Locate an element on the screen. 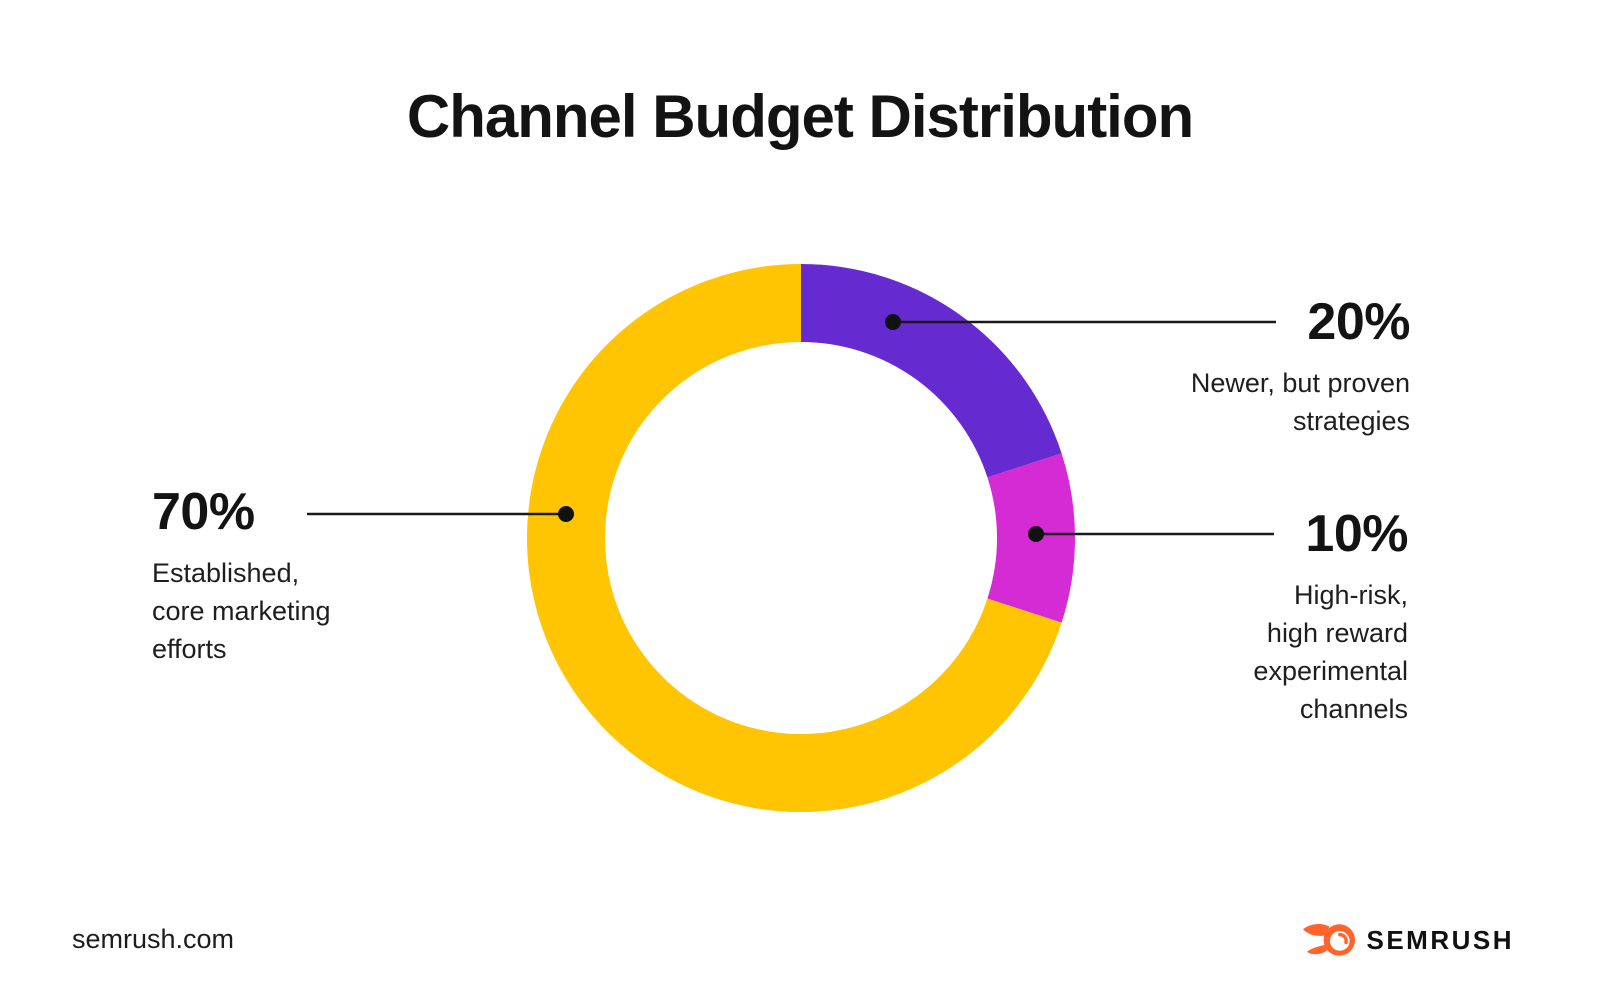  brand-logo: SEMRUSH is located at coordinates (1408, 940).